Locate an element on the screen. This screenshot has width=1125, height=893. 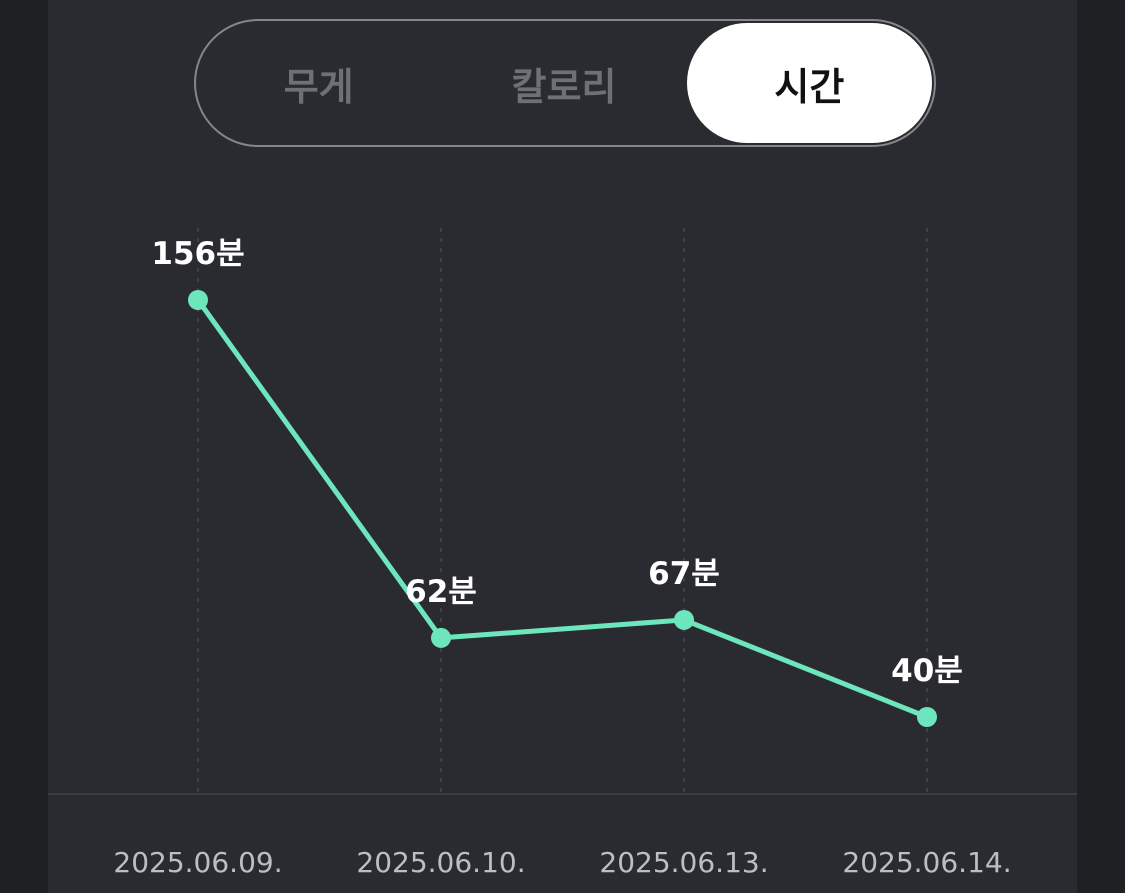
tab-calories: 칼로리 is located at coordinates (564, 86).